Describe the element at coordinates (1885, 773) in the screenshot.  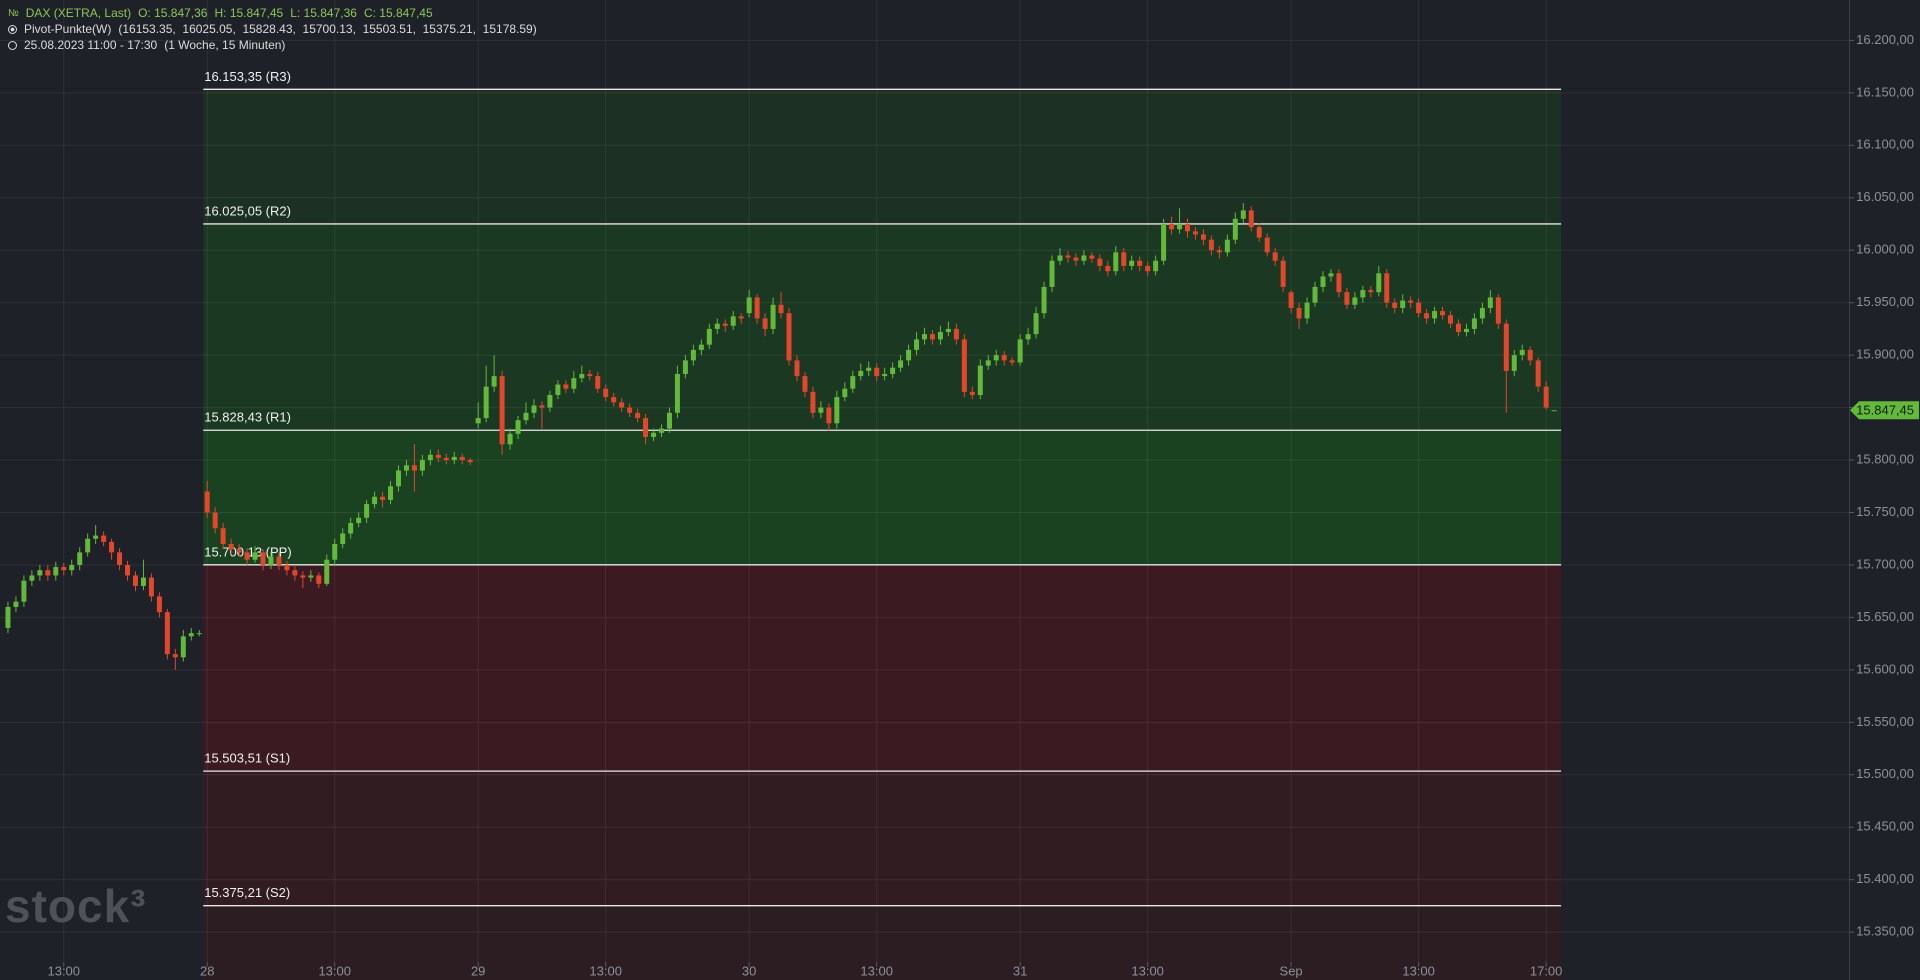
I see `y-tick-label: 15.500,00` at that location.